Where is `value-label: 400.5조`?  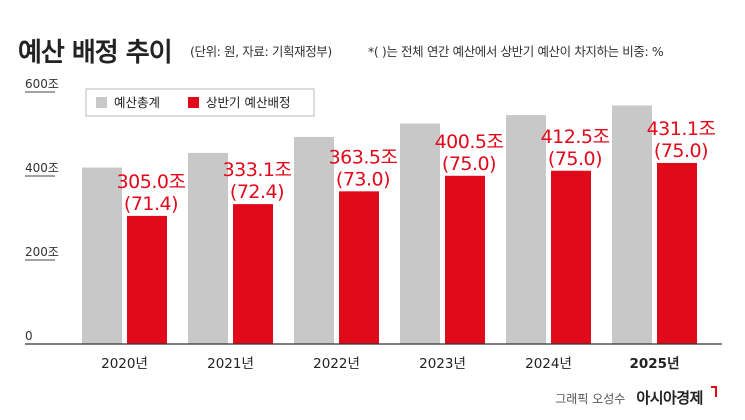
value-label: 400.5조 is located at coordinates (469, 142).